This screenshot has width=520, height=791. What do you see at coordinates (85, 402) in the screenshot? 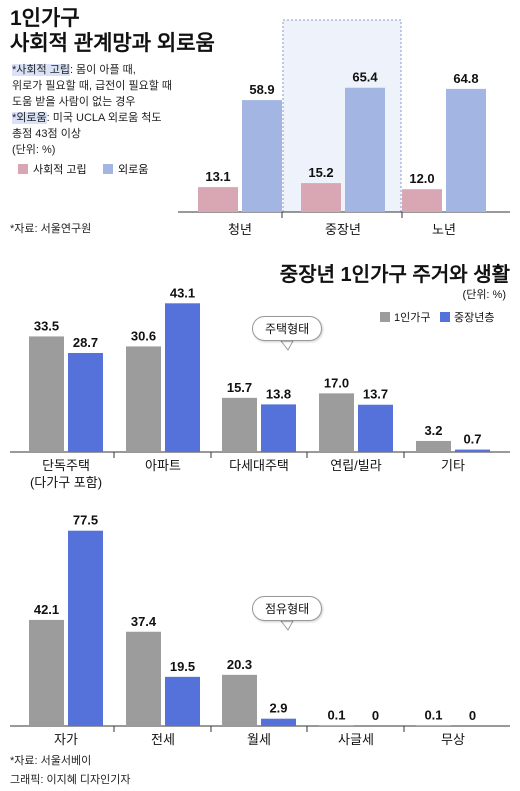
I see `chart2-bar-중장년층-단독주택(다가구 포함)` at bounding box center [85, 402].